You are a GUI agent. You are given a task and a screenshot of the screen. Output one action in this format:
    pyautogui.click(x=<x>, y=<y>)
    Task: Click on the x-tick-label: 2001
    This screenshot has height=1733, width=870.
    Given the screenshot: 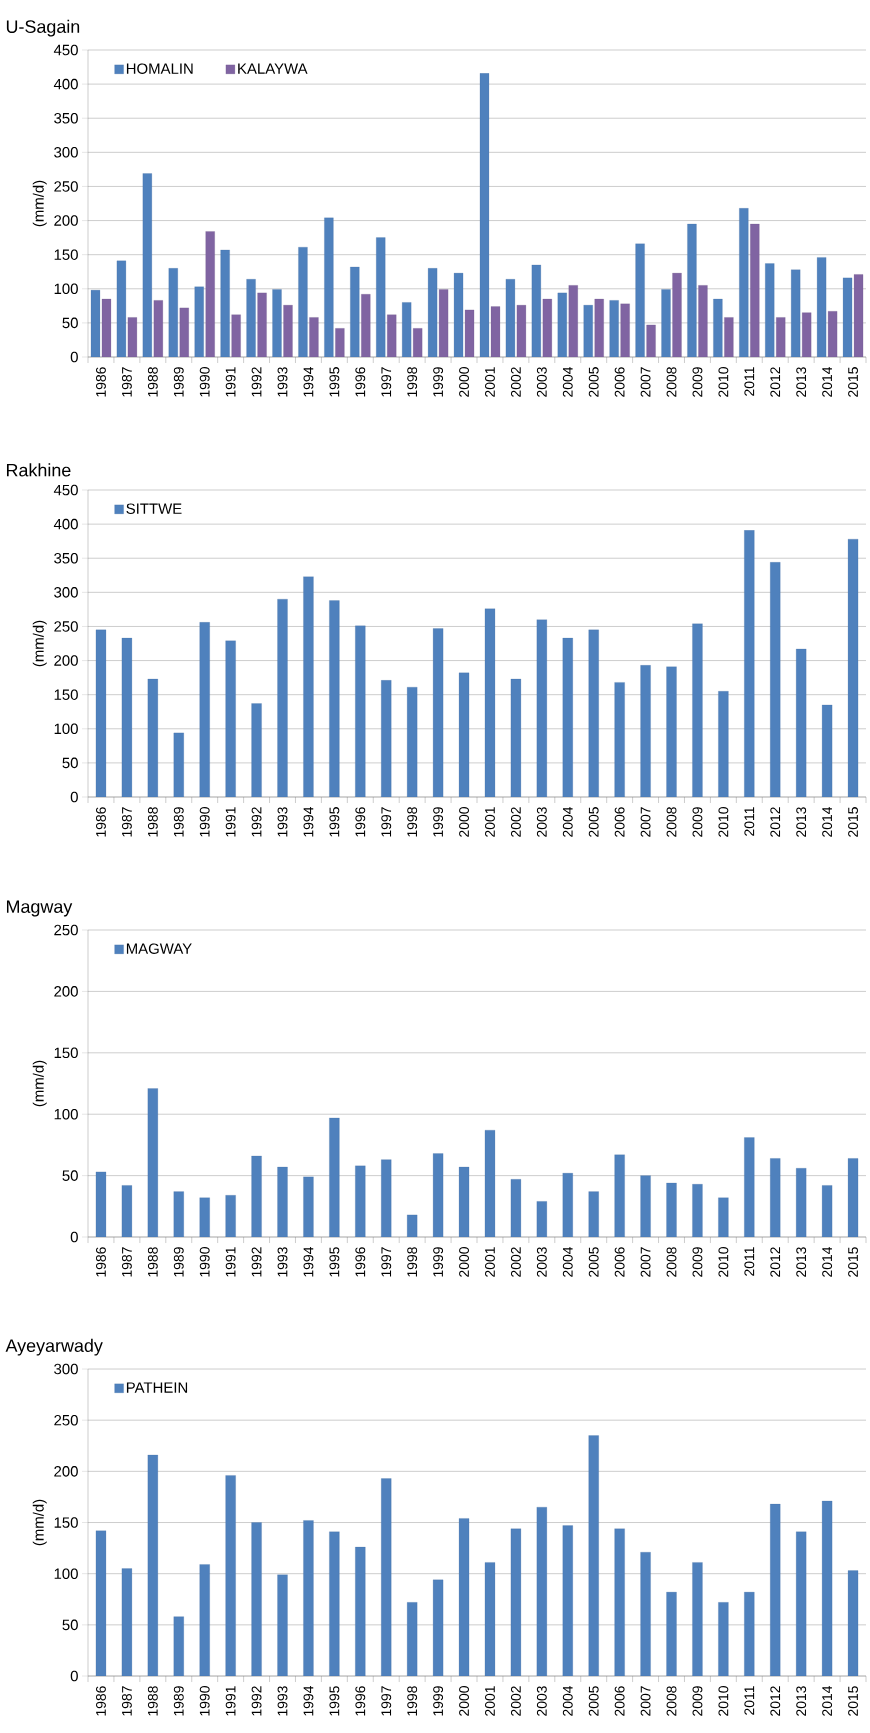 What is the action you would take?
    pyautogui.click(x=490, y=1262)
    